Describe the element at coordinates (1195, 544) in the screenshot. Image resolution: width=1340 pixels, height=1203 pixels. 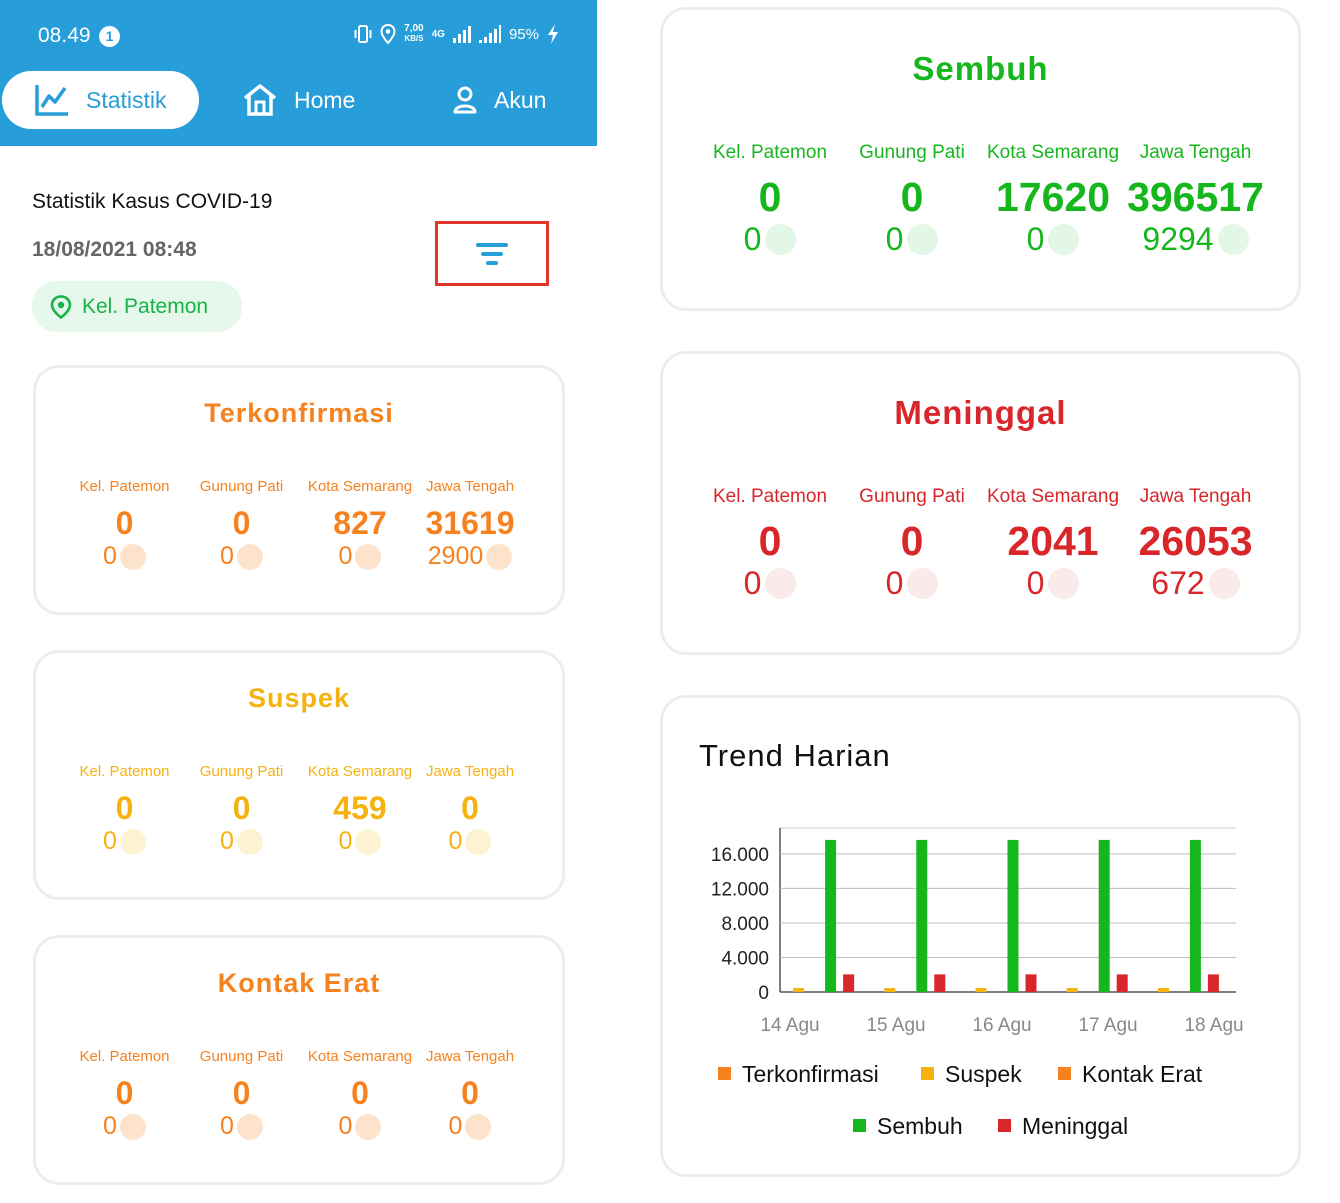
I see `region-column: Jawa Tengah 26053 672` at that location.